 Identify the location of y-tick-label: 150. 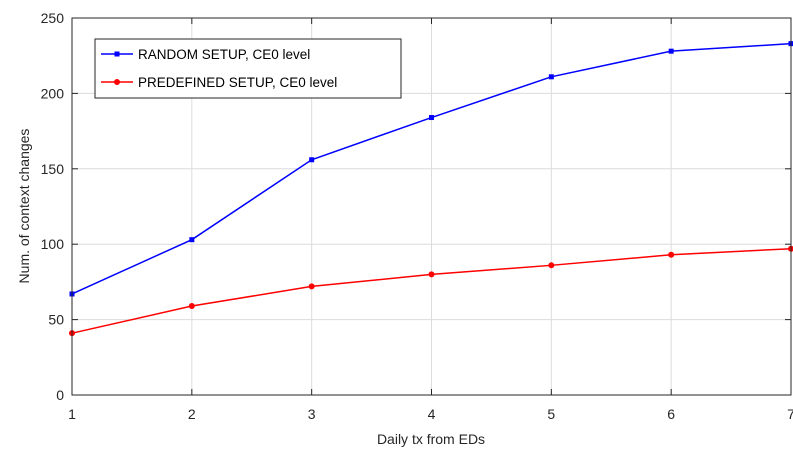
(53, 169).